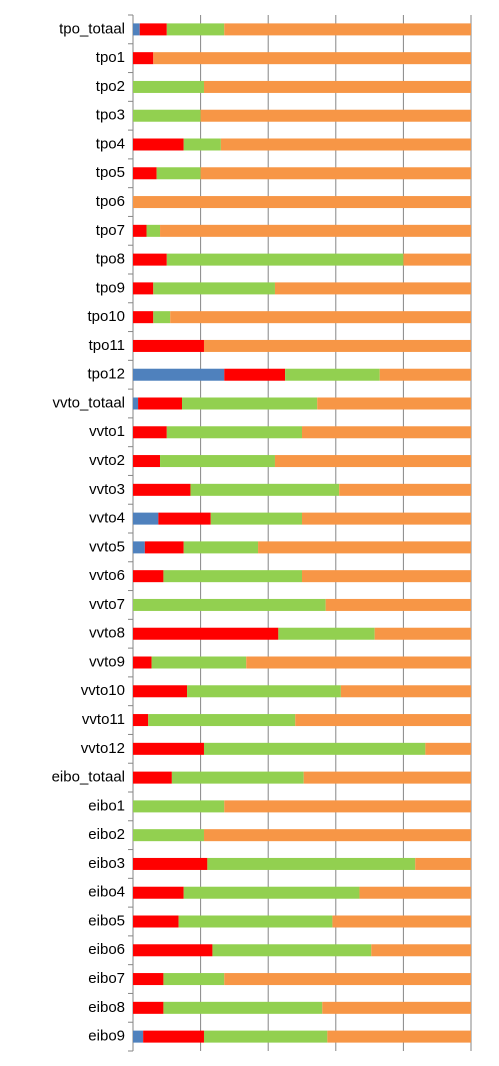  I want to click on y-tick-label: tpo9, so click(110, 287).